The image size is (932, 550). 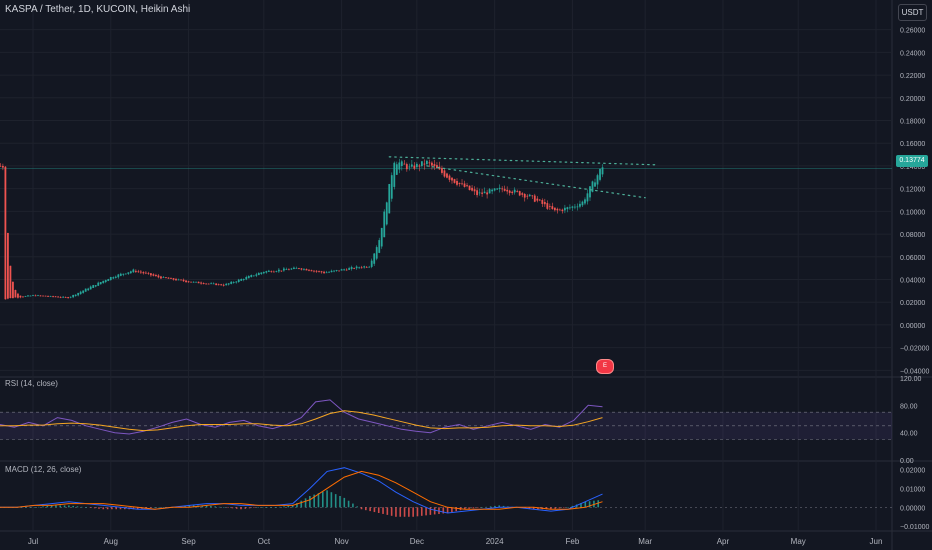 I want to click on symbol-title: KASPA / Tether, 1D, KUCOIN, Heikin Ashi, so click(x=98, y=9).